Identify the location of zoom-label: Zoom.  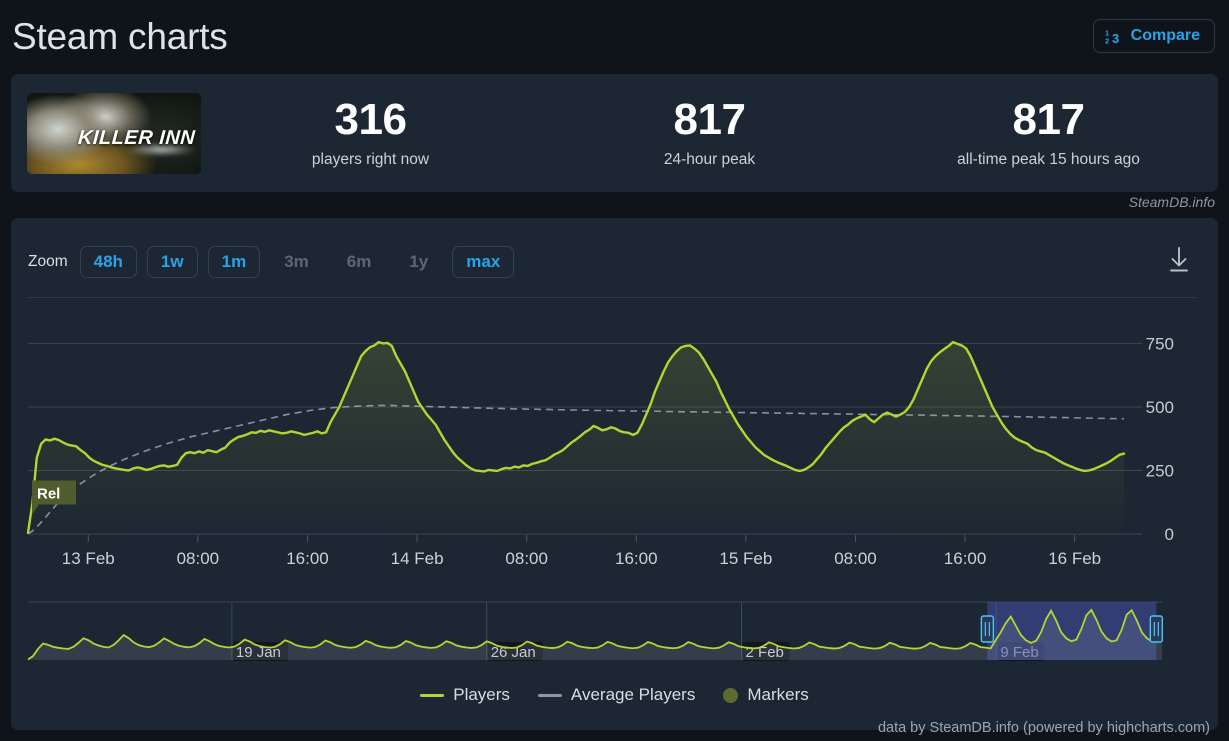
(48, 261).